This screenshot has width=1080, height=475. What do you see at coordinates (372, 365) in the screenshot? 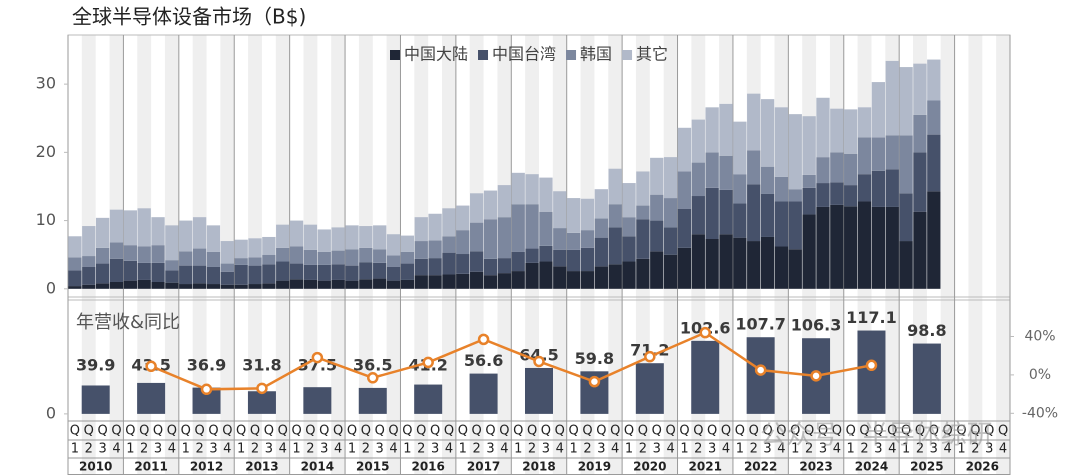
I see `value-label: 36.5` at bounding box center [372, 365].